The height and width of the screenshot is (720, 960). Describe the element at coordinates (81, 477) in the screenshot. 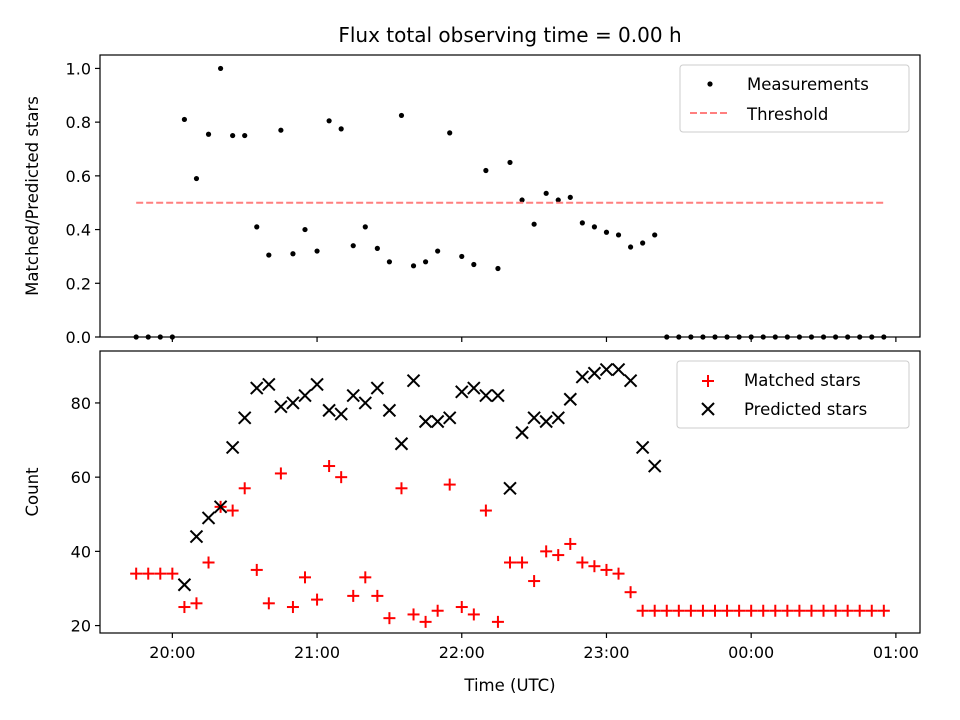

I see `y-tick-label: 60` at that location.